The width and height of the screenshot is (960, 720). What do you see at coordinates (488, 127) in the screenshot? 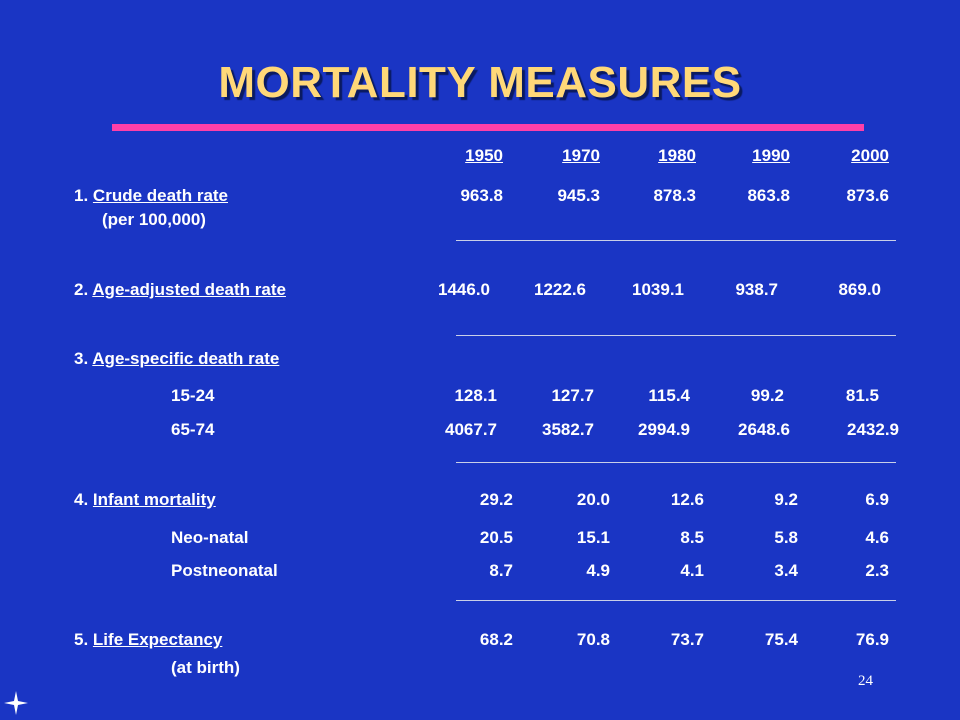
I see `title-underline-rule` at bounding box center [488, 127].